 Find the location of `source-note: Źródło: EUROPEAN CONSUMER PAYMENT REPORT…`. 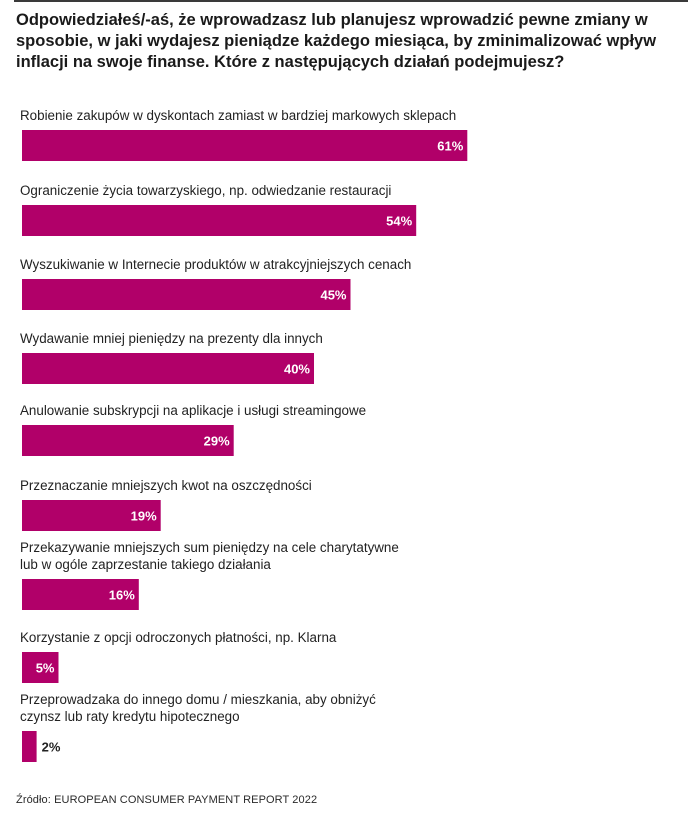

source-note: Źródło: EUROPEAN CONSUMER PAYMENT REPORT… is located at coordinates (167, 800).